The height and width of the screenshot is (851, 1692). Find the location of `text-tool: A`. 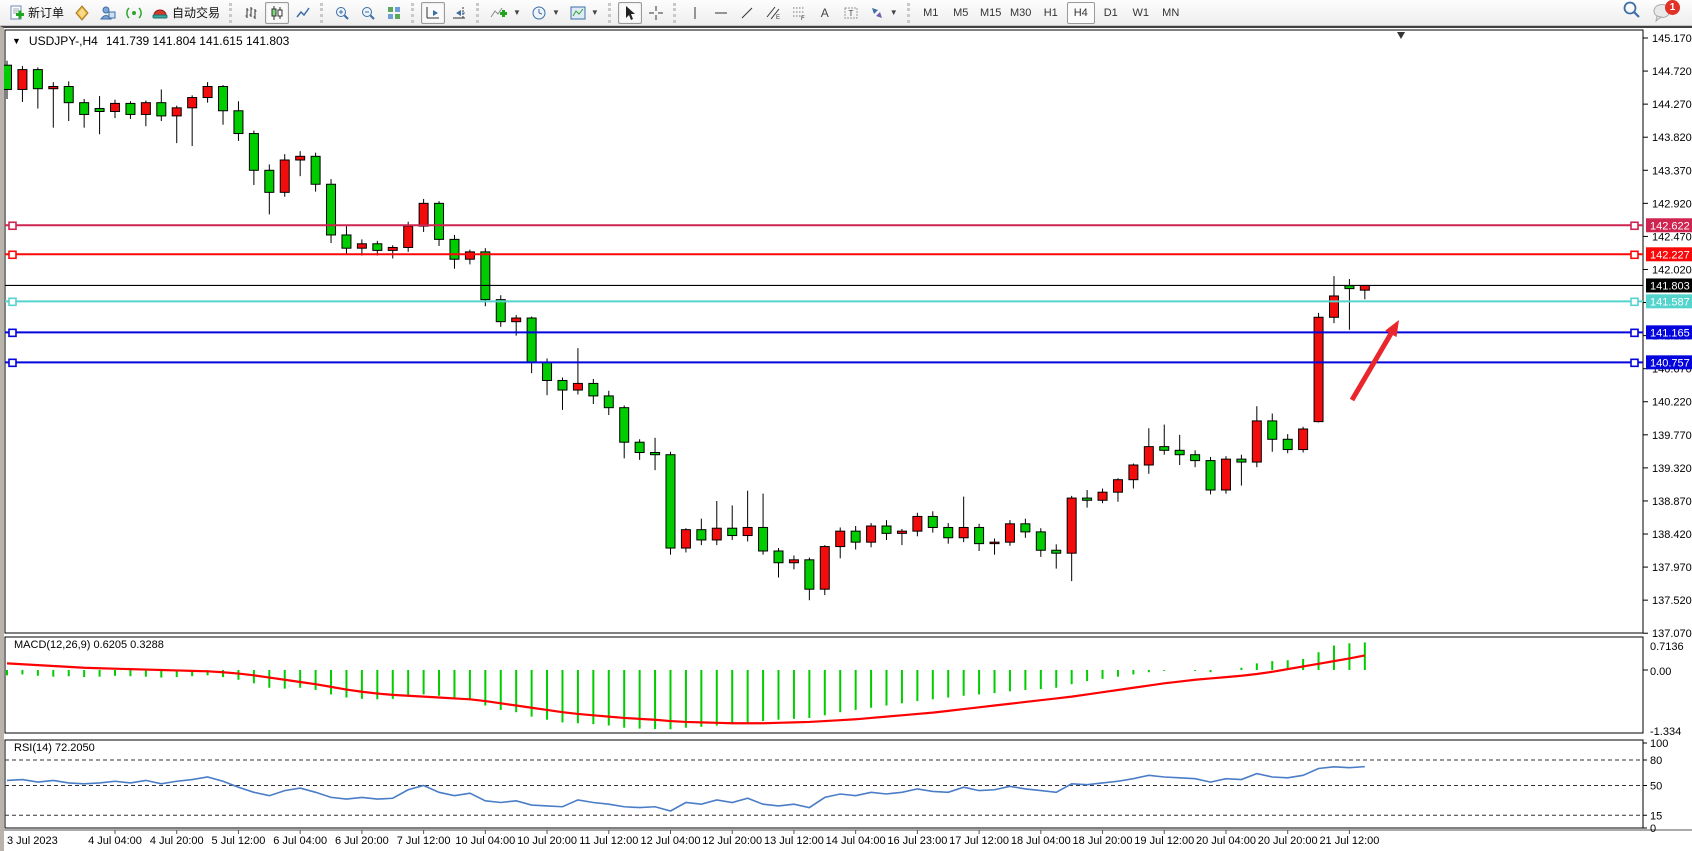

text-tool: A is located at coordinates (825, 13).